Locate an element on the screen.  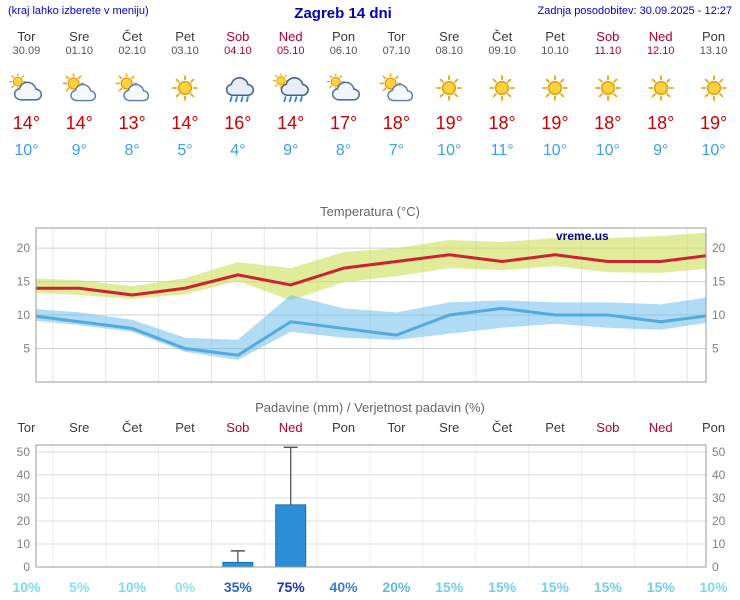
day-date: 08.10 is located at coordinates (449, 51).